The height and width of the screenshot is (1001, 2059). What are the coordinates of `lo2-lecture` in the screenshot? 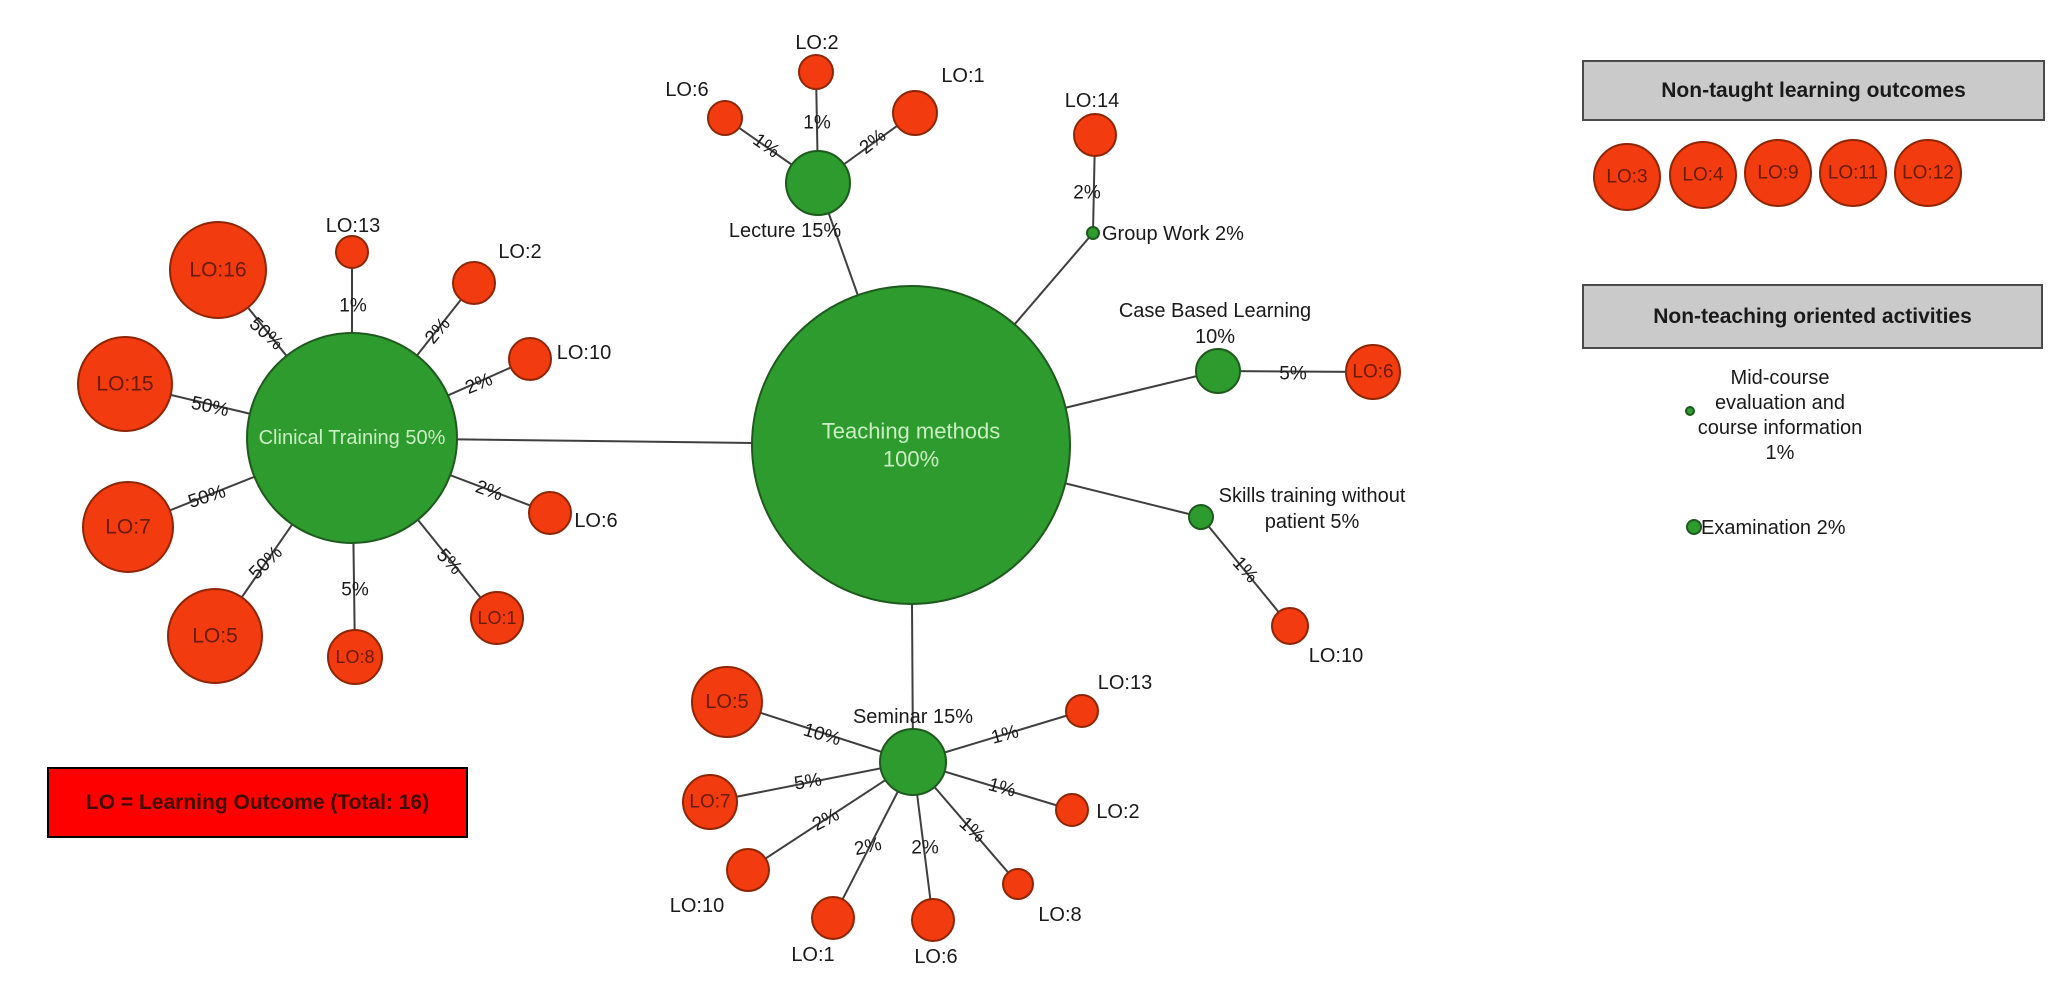 It's located at (816, 72).